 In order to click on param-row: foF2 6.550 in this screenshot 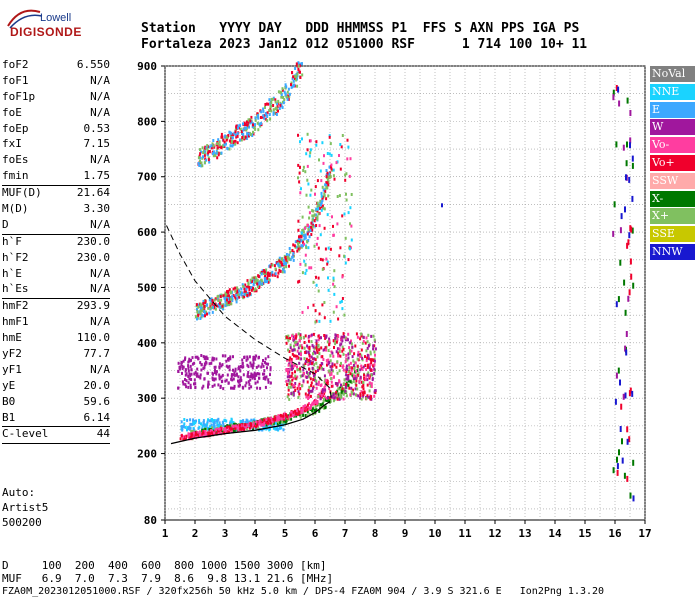, I will do `click(56, 66)`.